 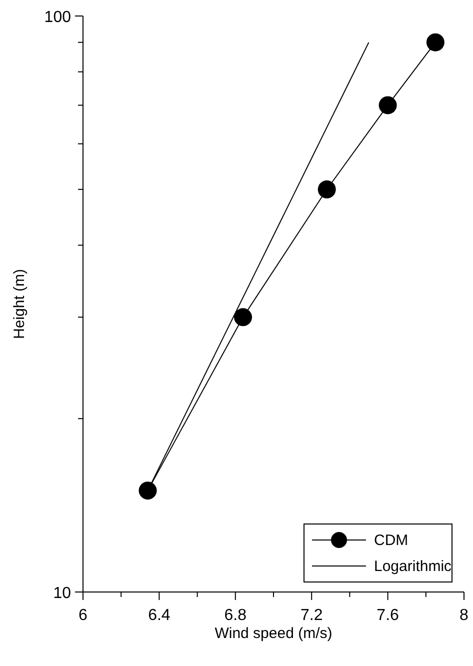 What do you see at coordinates (391, 540) in the screenshot?
I see `legend-label: CDM` at bounding box center [391, 540].